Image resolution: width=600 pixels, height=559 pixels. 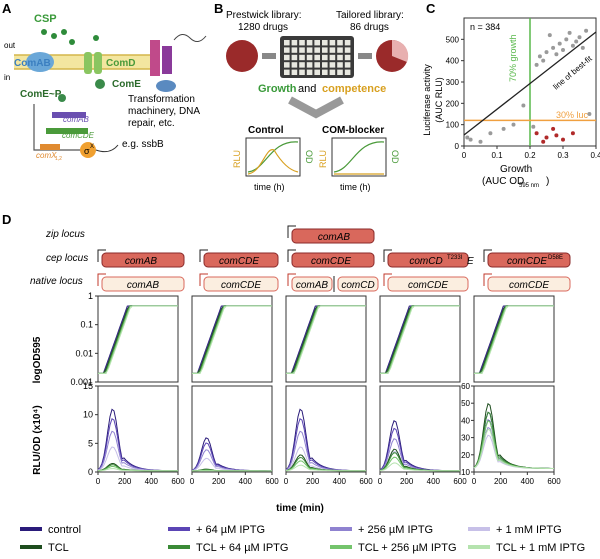 I want to click on legend-label: control, so click(x=64, y=530).